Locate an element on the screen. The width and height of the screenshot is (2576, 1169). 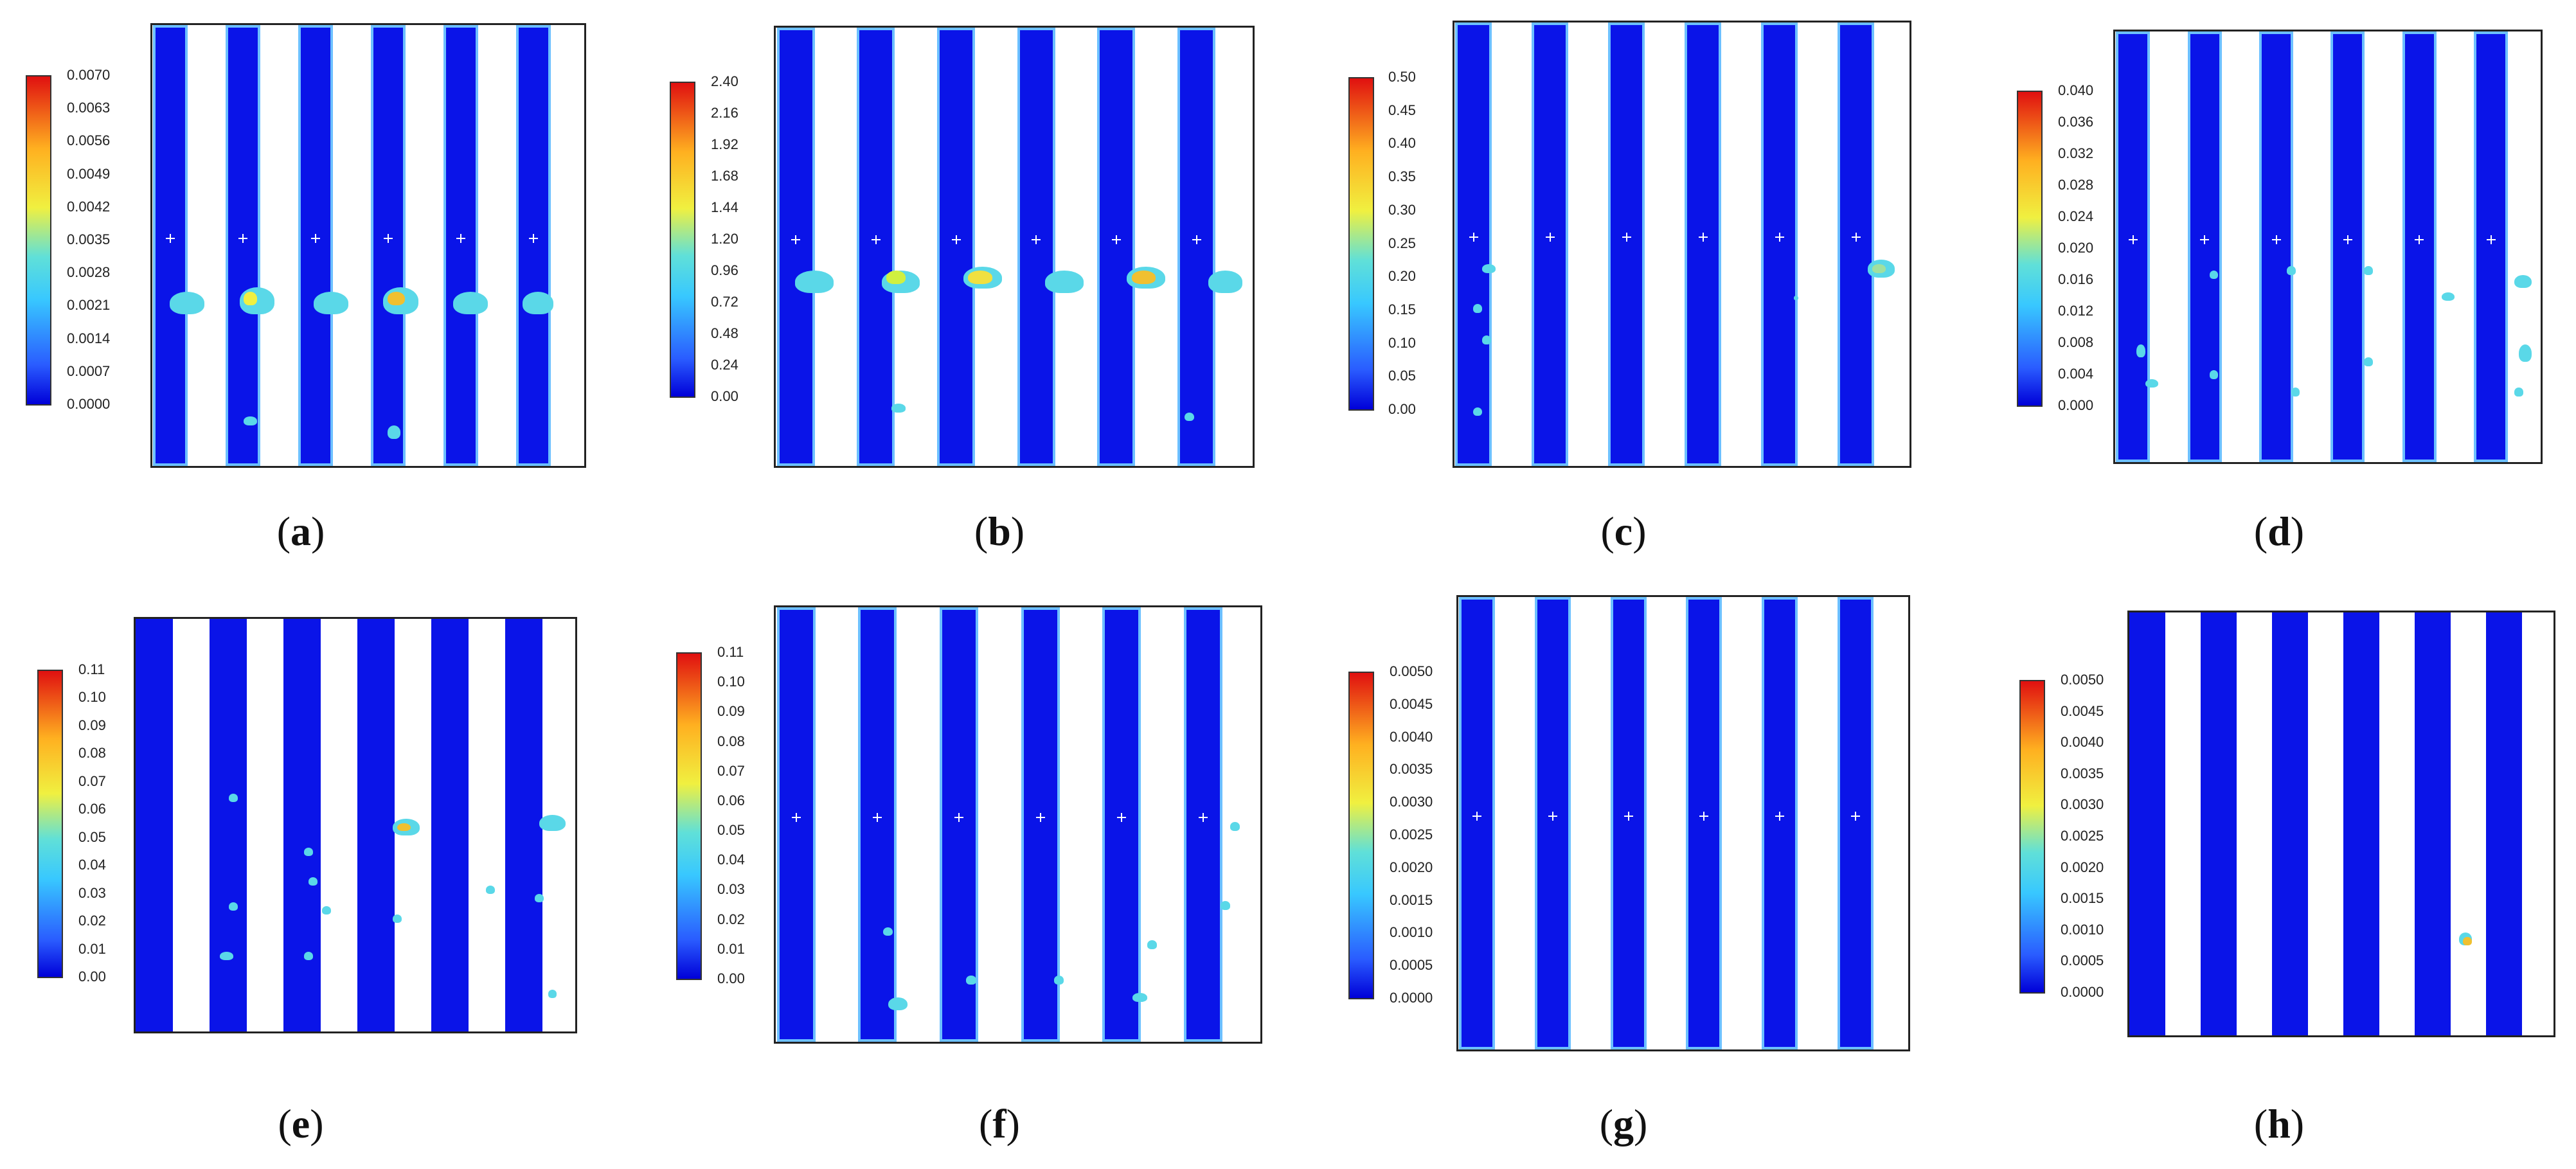
panel-a-colorbar-tick: 0.0014 is located at coordinates (89, 338).